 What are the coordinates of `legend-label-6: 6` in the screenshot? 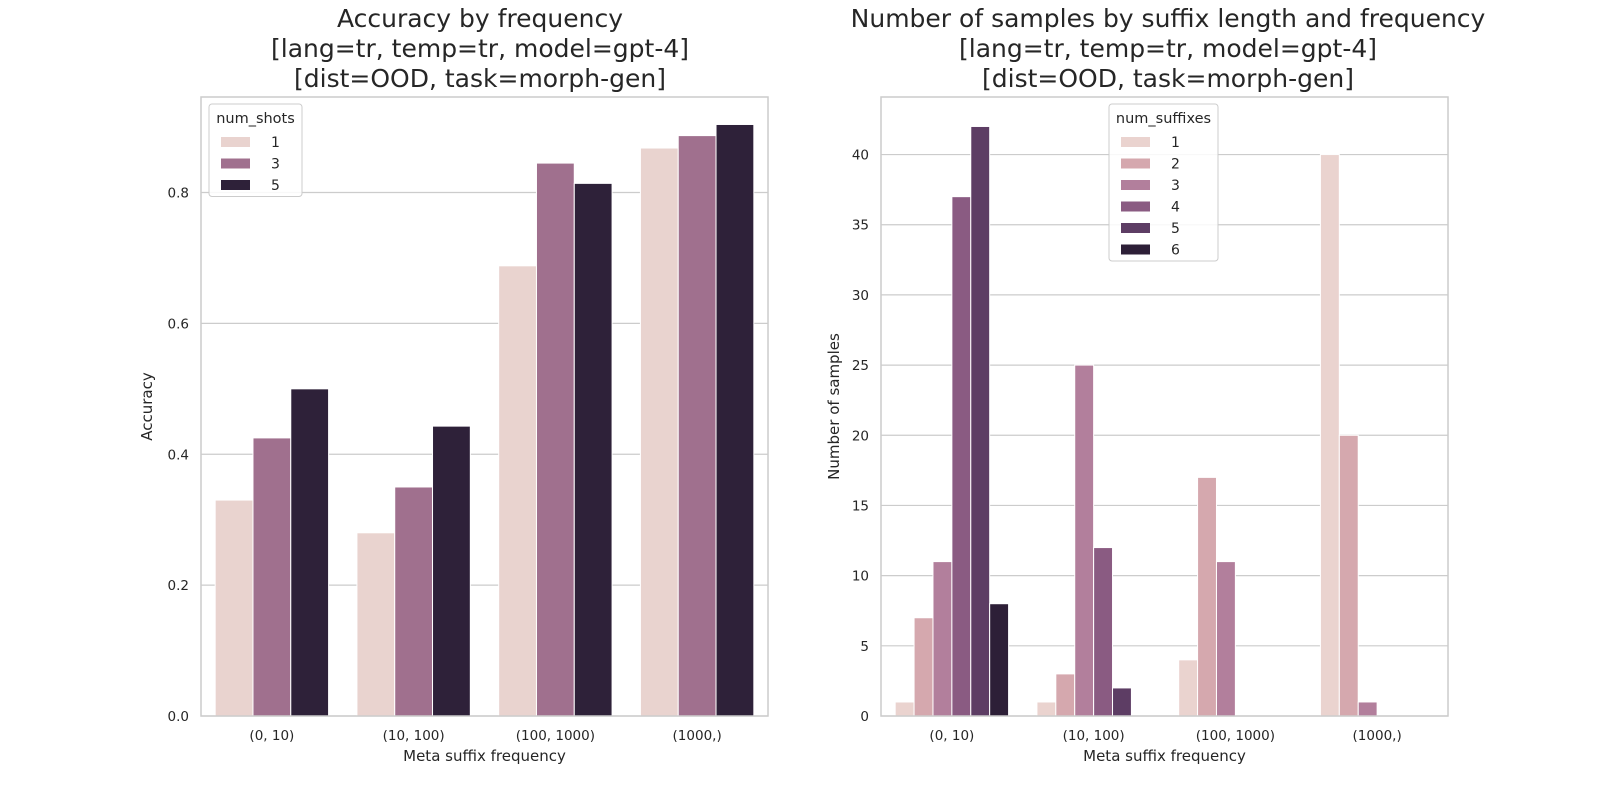 It's located at (1175, 251).